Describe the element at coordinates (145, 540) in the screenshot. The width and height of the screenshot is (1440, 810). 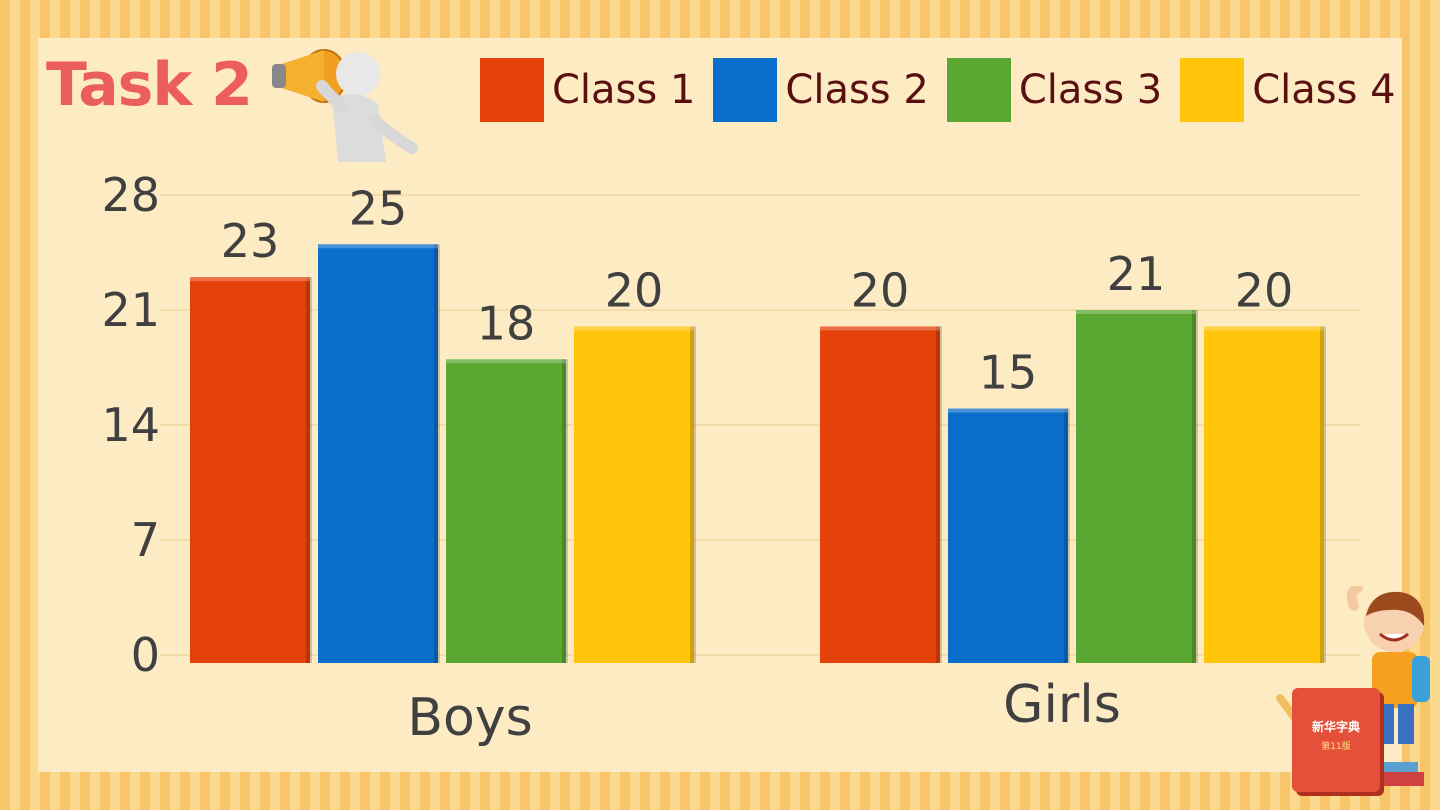
I see `y-tick-label: 7` at that location.